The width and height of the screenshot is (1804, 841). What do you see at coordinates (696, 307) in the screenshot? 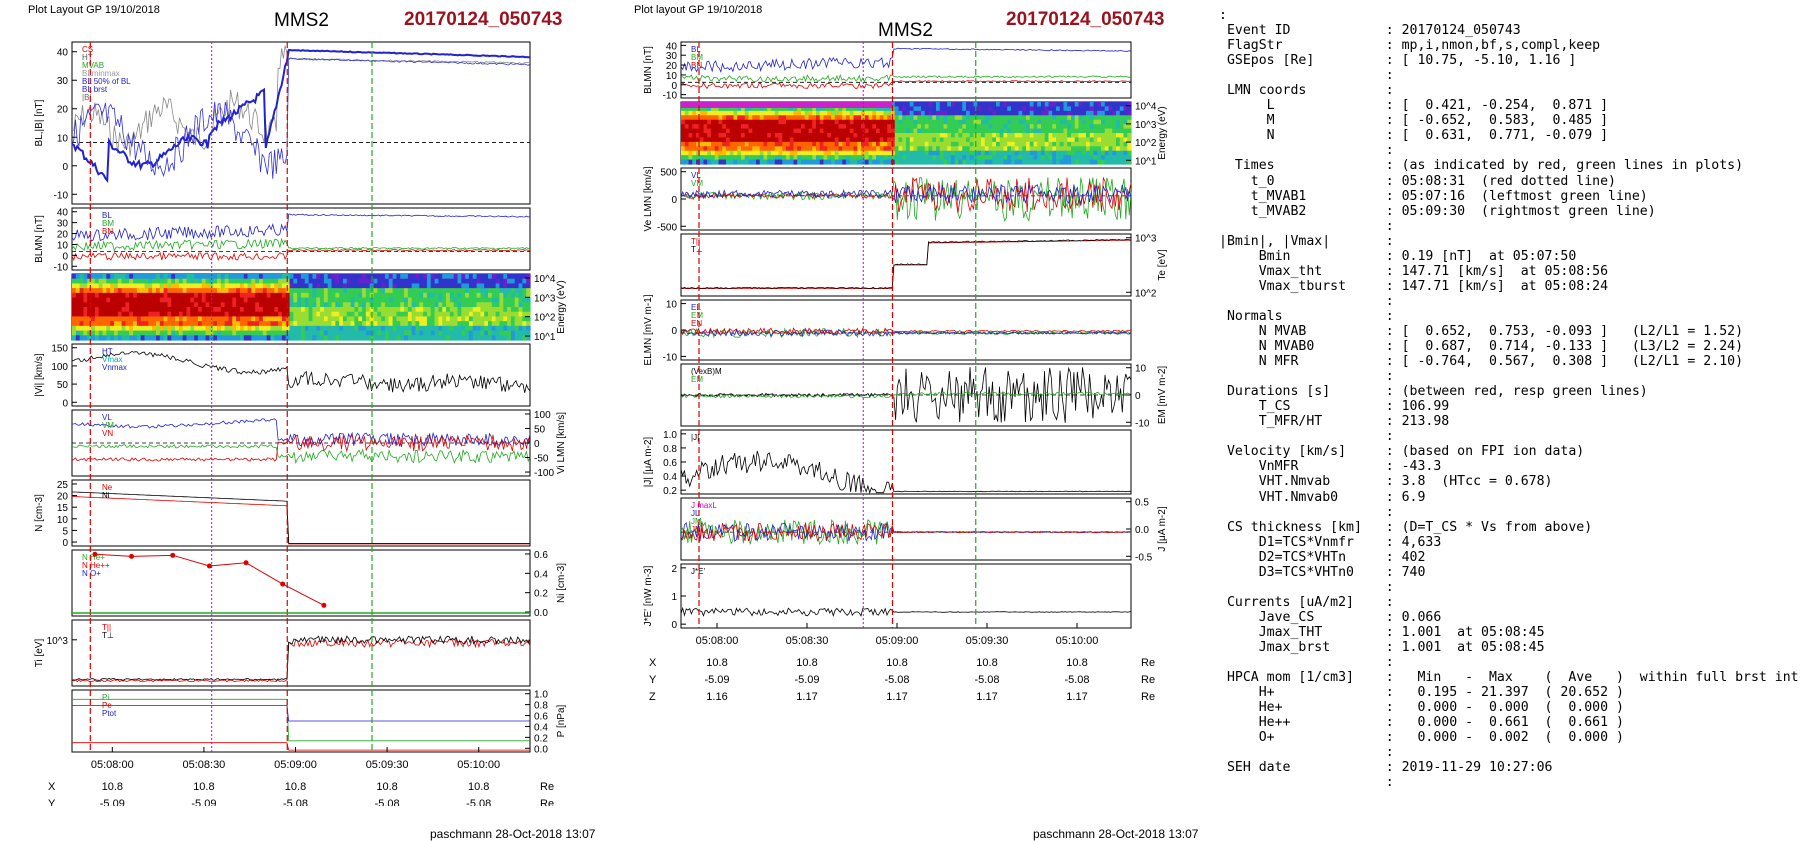
I see `legend-entry: EL` at bounding box center [696, 307].